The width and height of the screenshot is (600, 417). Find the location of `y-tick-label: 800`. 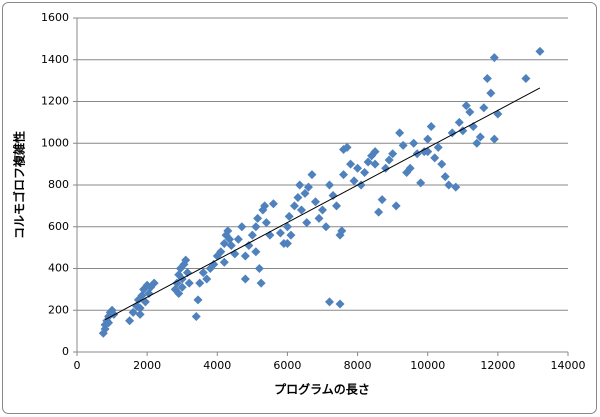

y-tick-label: 800 is located at coordinates (58, 184).